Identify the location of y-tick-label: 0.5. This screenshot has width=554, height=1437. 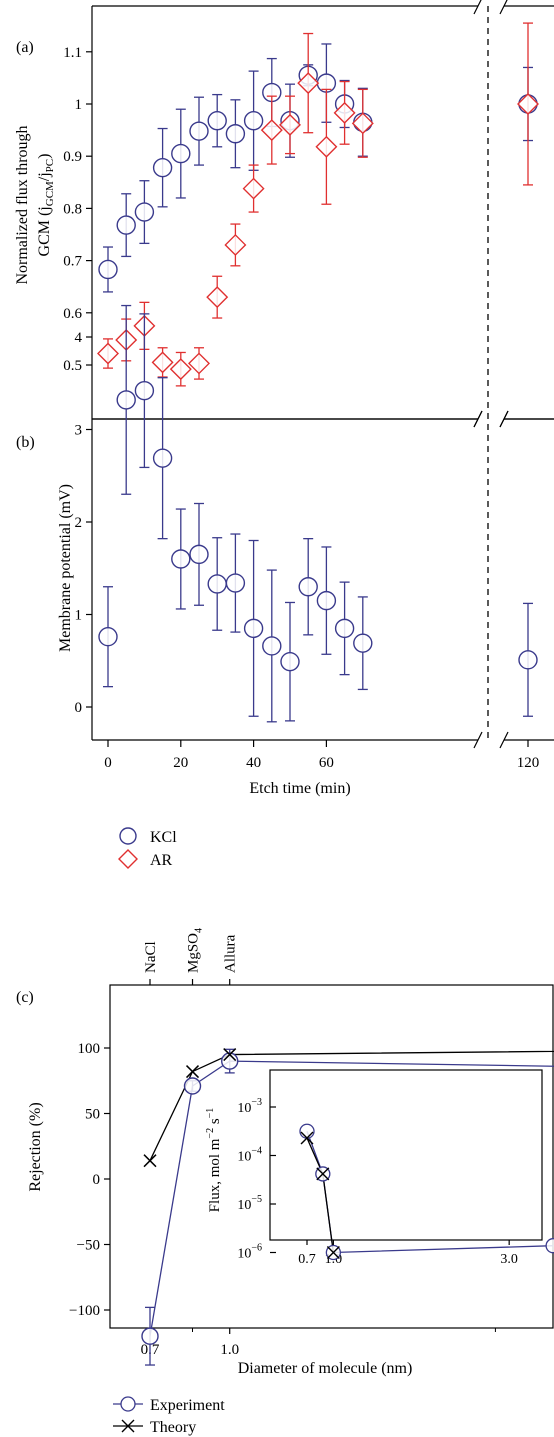
(72, 366).